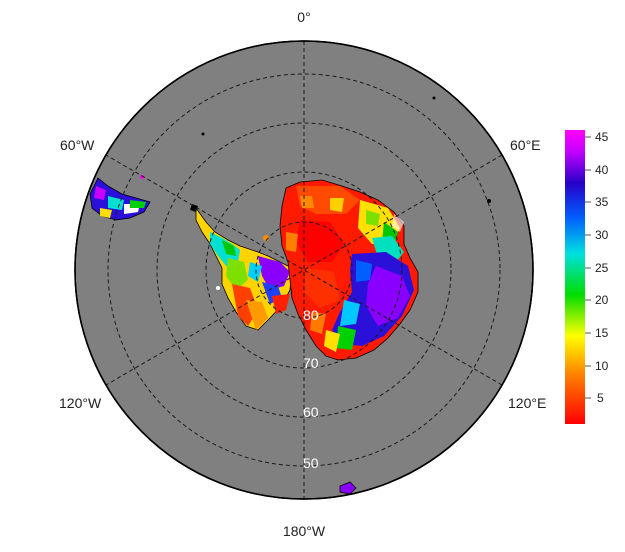  I want to click on lon-label-120e: 120°E, so click(527, 403).